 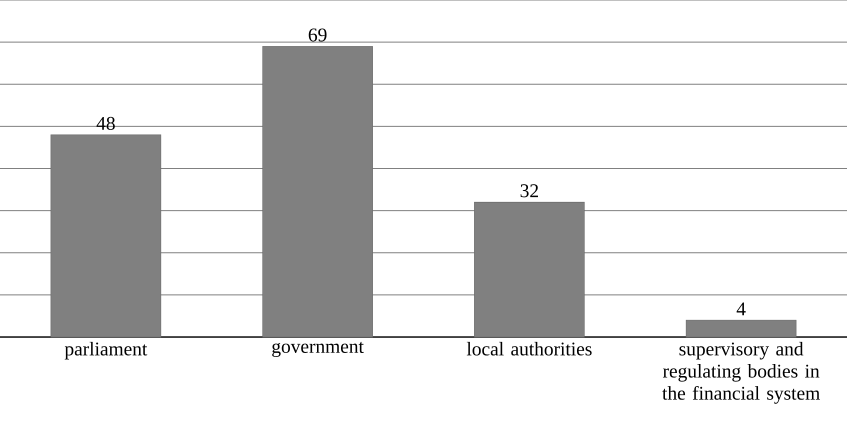 What do you see at coordinates (106, 351) in the screenshot?
I see `x-tick-label: parliament` at bounding box center [106, 351].